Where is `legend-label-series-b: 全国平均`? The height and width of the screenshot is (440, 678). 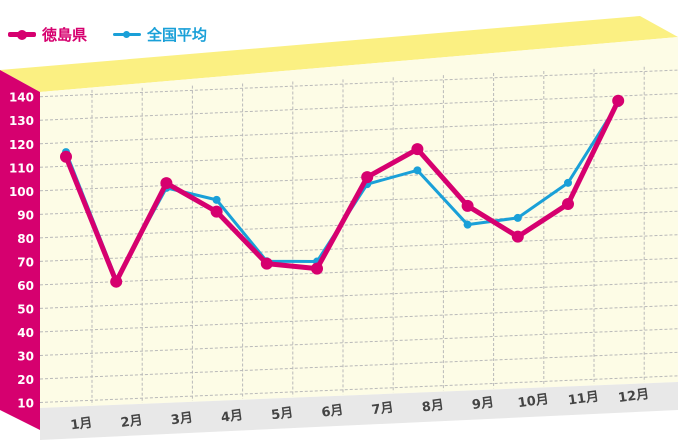
legend-label-series-b: 全国平均 is located at coordinates (177, 35).